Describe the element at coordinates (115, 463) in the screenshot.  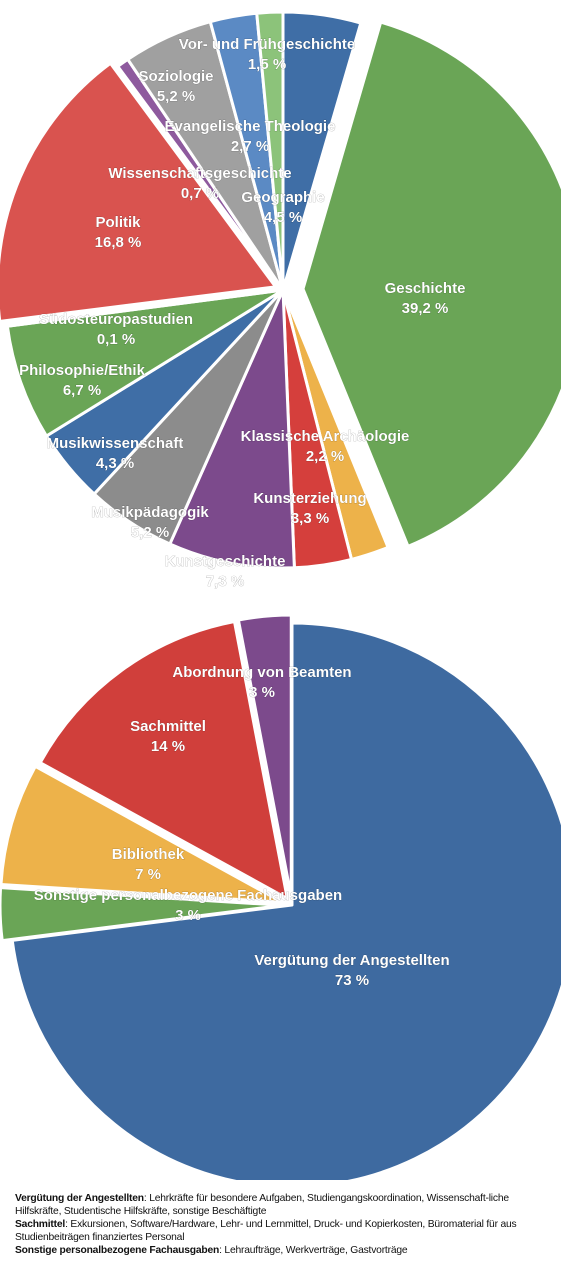
I see `slice-value-musikwissenschaft: 4,3 %` at that location.